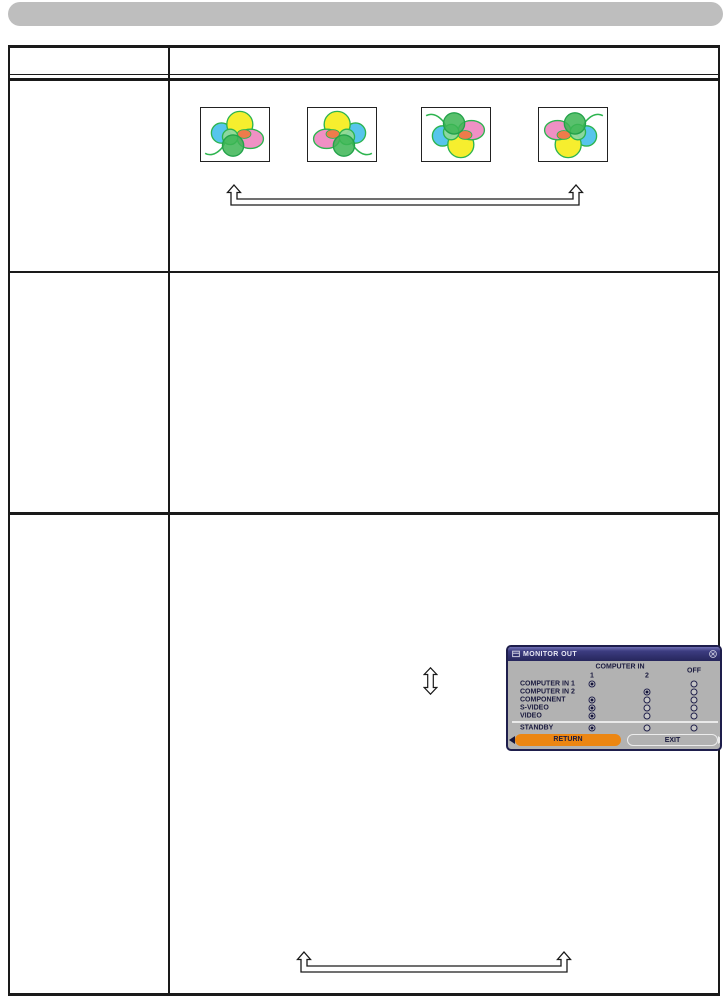 This screenshot has width=727, height=1000. Describe the element at coordinates (672, 740) in the screenshot. I see `exit-button: EXIT` at that location.